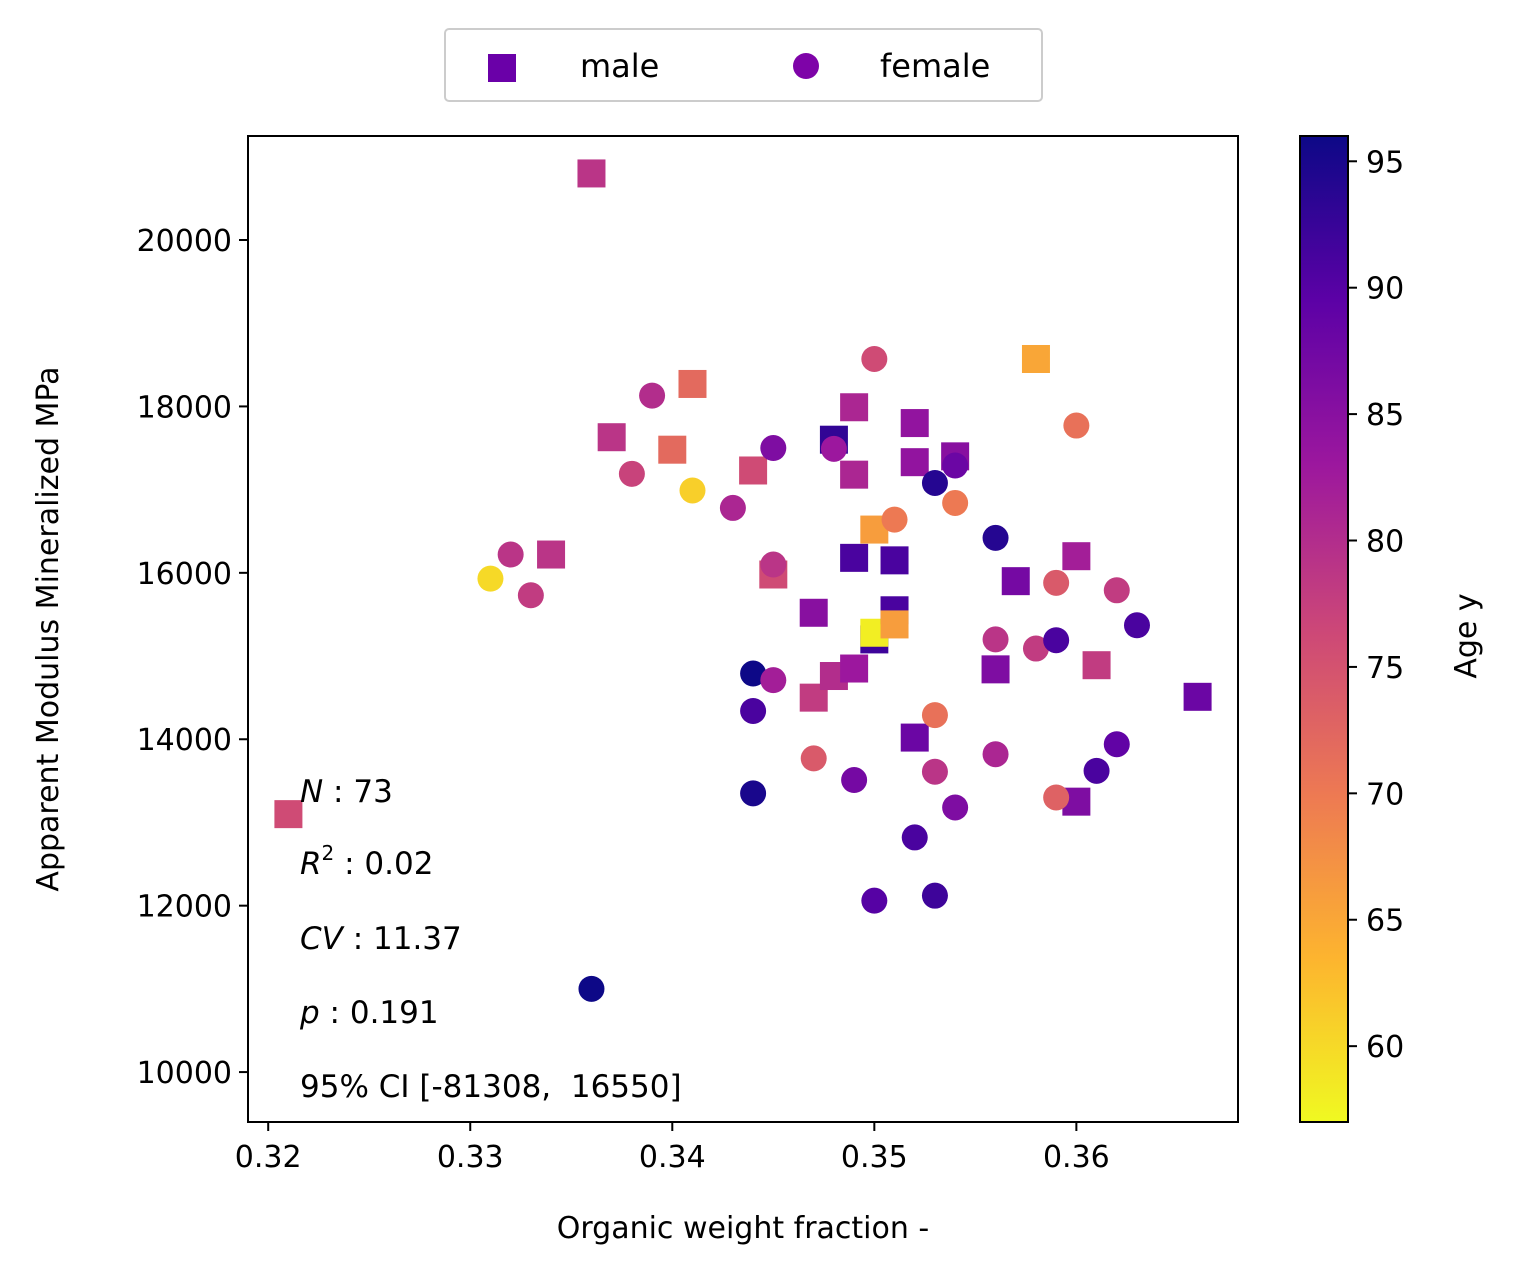 The image size is (1518, 1278). I want to click on x-tick-label: 0.34, so click(672, 1157).